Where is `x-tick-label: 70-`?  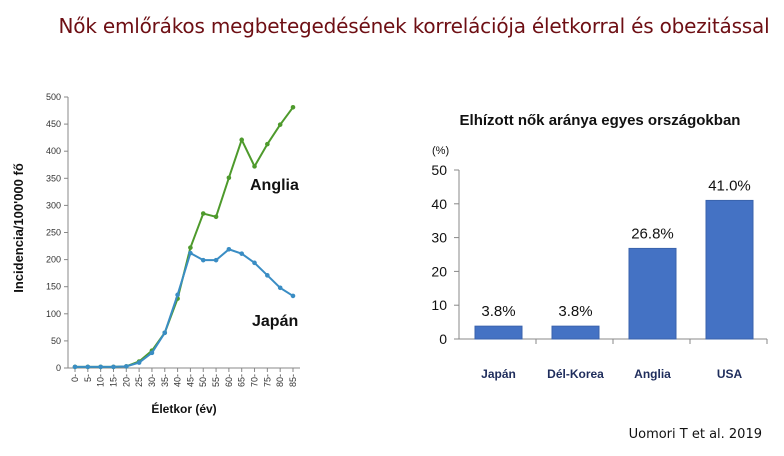
x-tick-label: 70- is located at coordinates (255, 380).